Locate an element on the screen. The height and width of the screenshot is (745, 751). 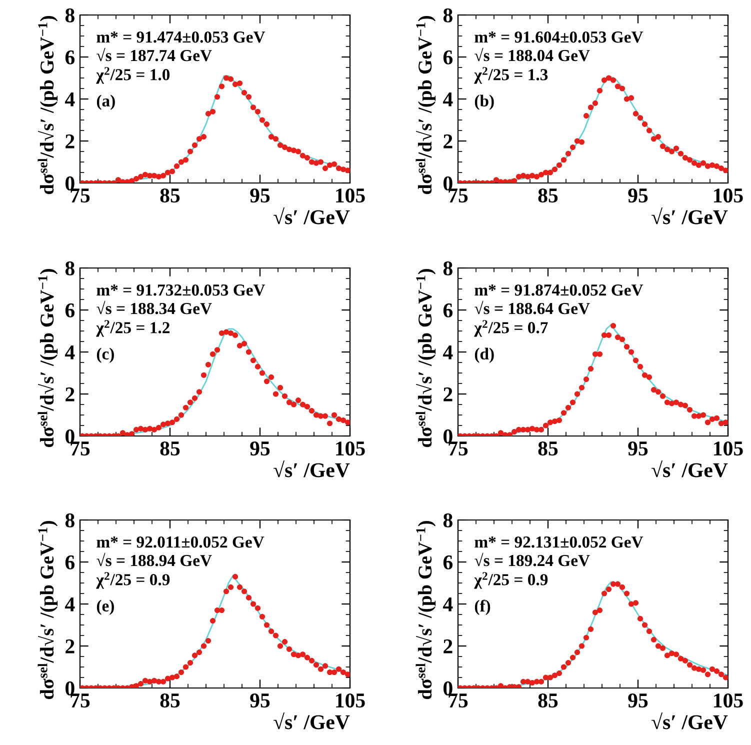
y-tick-label: 6 is located at coordinates (70, 562).